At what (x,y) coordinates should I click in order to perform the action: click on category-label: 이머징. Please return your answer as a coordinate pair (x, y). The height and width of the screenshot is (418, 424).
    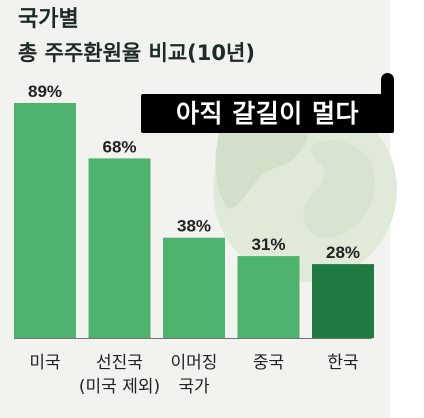
    Looking at the image, I should click on (194, 363).